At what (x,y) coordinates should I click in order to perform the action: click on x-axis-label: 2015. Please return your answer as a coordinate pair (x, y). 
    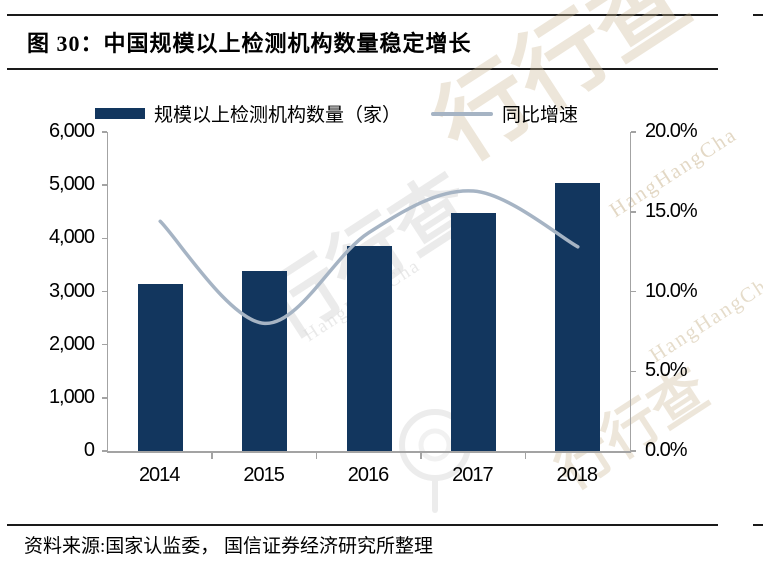
    Looking at the image, I should click on (264, 475).